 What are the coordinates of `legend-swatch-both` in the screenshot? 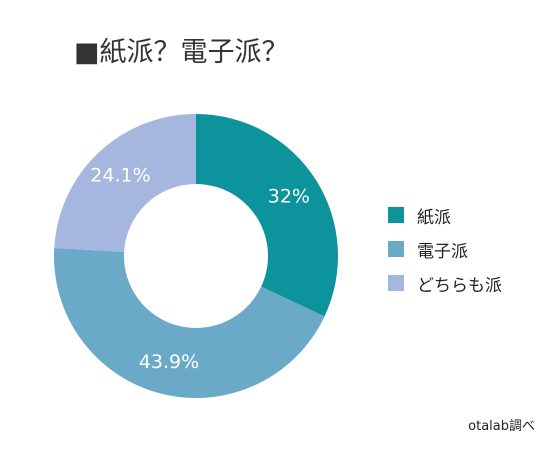 It's located at (396, 283).